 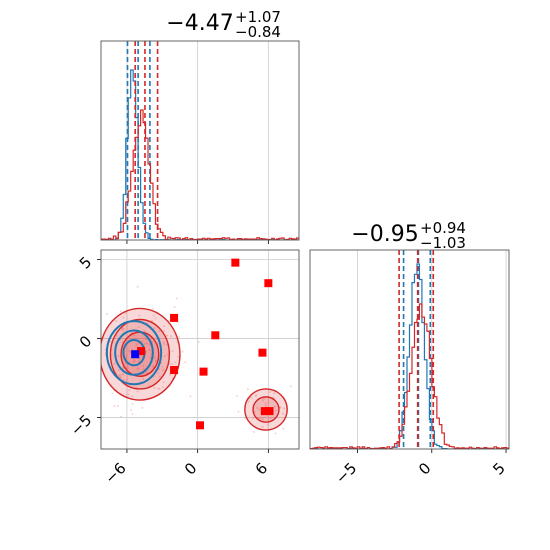 What do you see at coordinates (85, 262) in the screenshot?
I see `joint-ytick-label-2: 5` at bounding box center [85, 262].